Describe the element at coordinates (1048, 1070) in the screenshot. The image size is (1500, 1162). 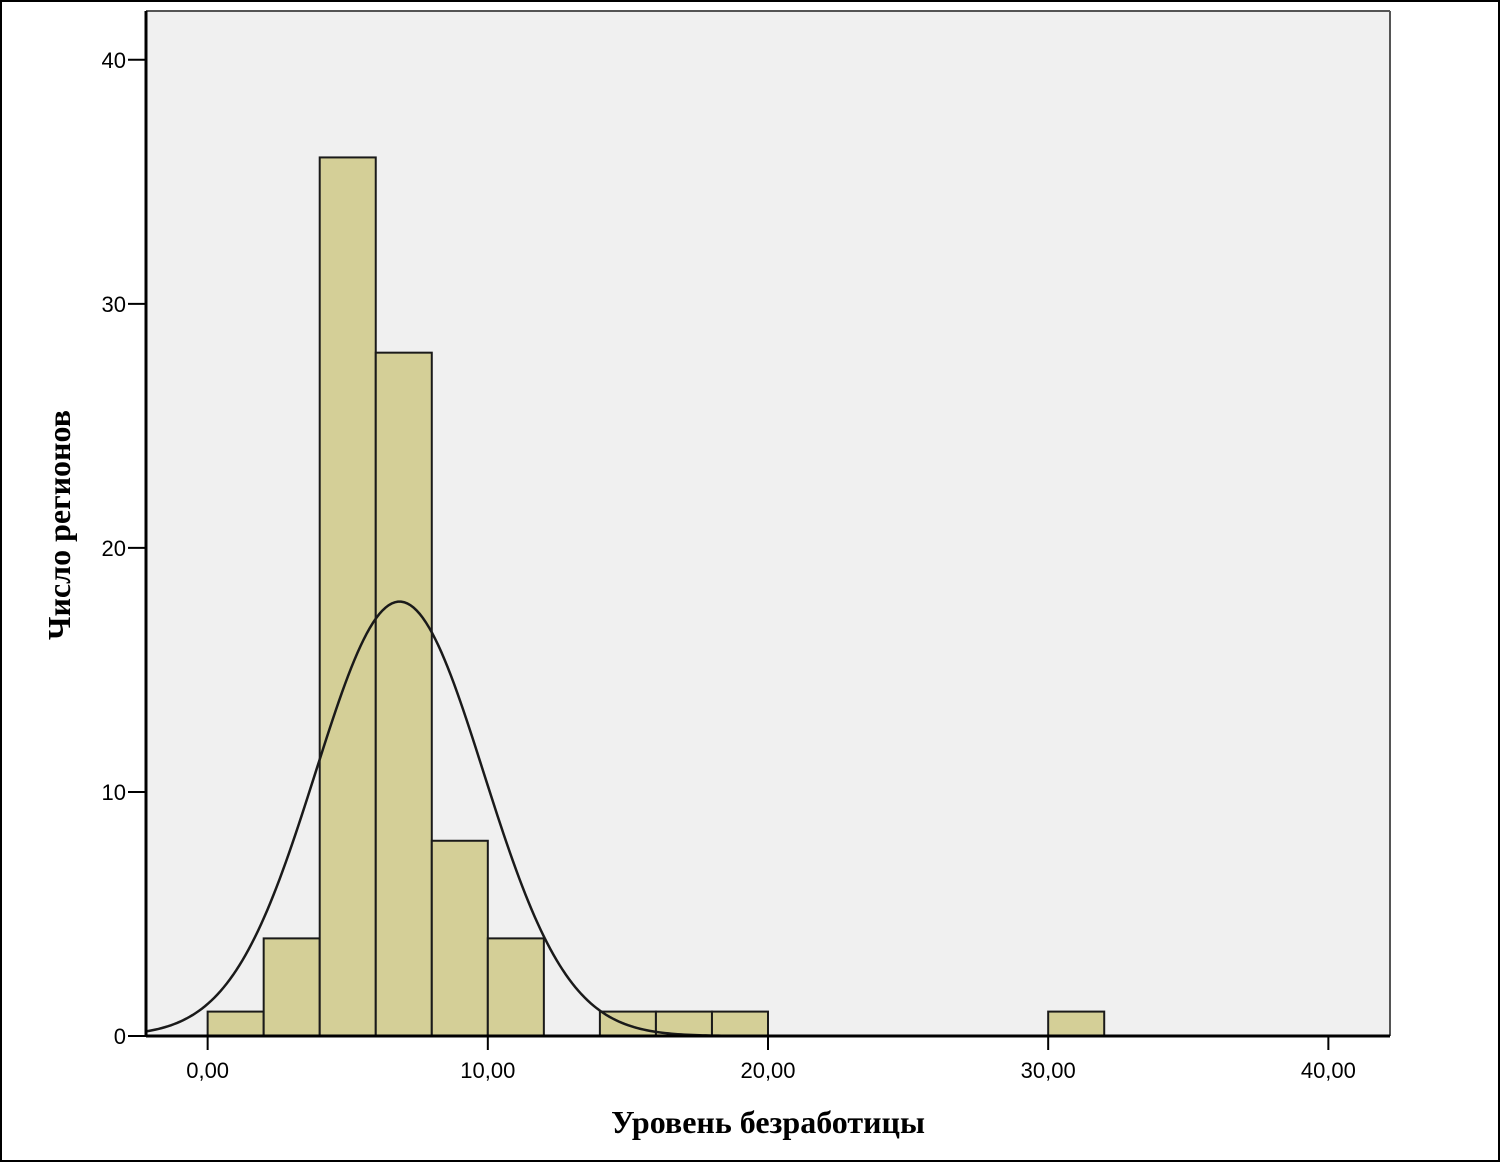
I see `x-tick-label: 30,00` at that location.